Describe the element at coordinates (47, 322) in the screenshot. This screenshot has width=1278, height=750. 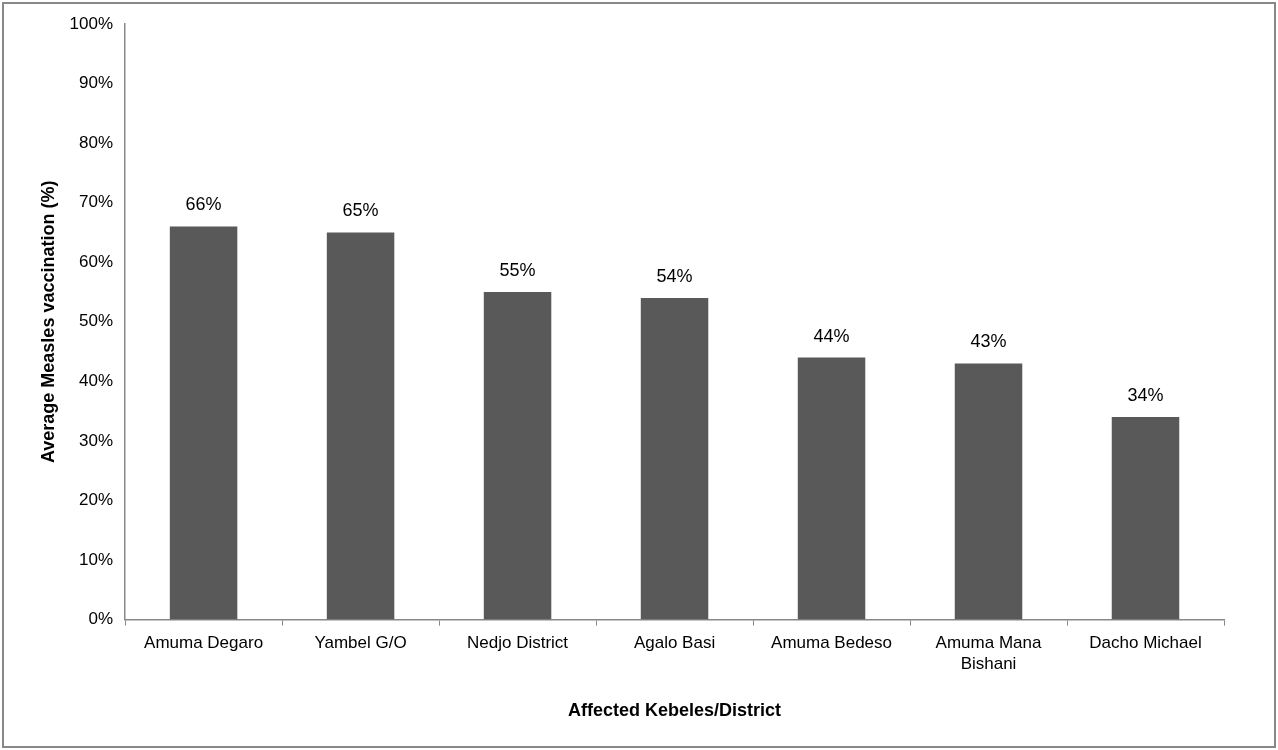
I see `y-axis-title: Average Measles vaccination (%)` at that location.